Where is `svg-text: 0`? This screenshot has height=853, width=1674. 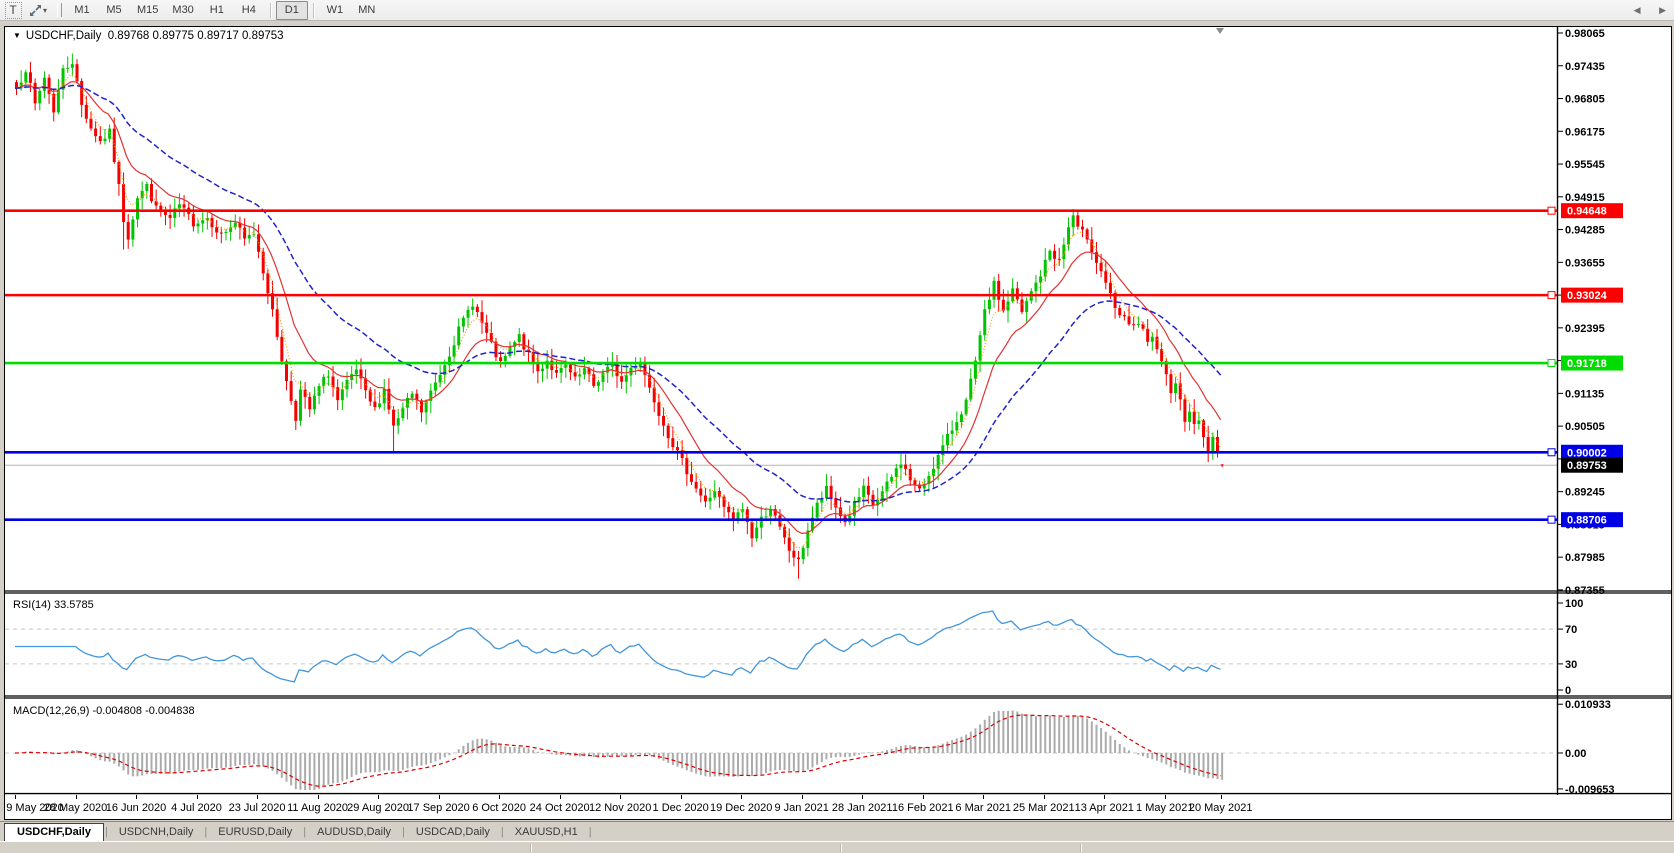
svg-text: 0 is located at coordinates (1568, 691).